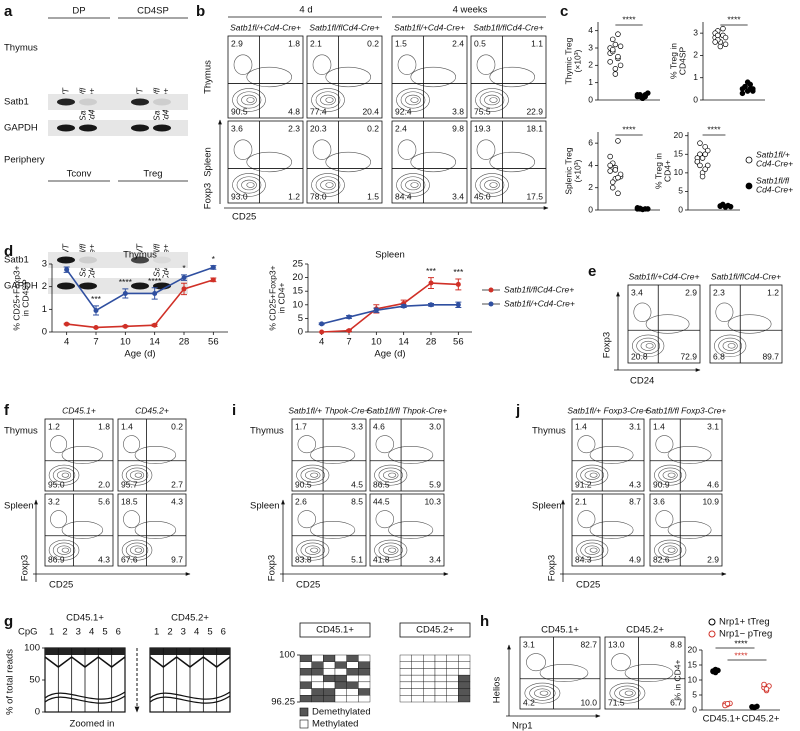 The width and height of the screenshot is (800, 731). What do you see at coordinates (458, 128) in the screenshot?
I see `quadrant-value: 9.8` at bounding box center [458, 128].